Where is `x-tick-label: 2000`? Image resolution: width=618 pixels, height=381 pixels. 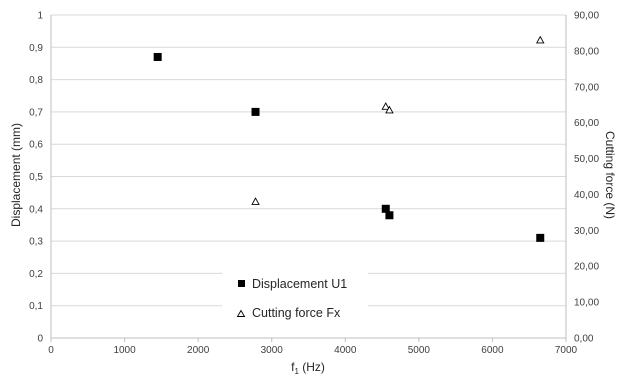
x-tick-label: 2000 is located at coordinates (198, 350).